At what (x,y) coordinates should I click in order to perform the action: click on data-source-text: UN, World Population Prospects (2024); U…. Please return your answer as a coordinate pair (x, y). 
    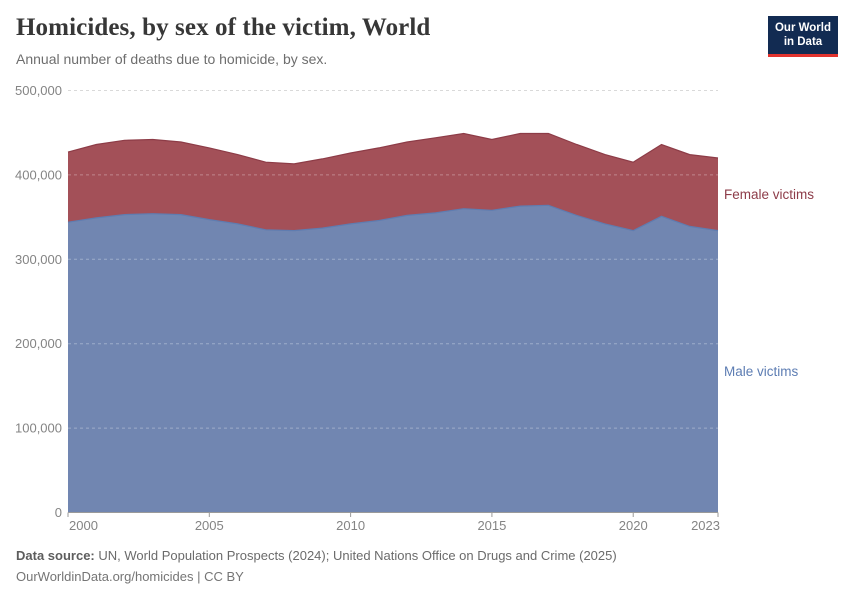
    Looking at the image, I should click on (357, 555).